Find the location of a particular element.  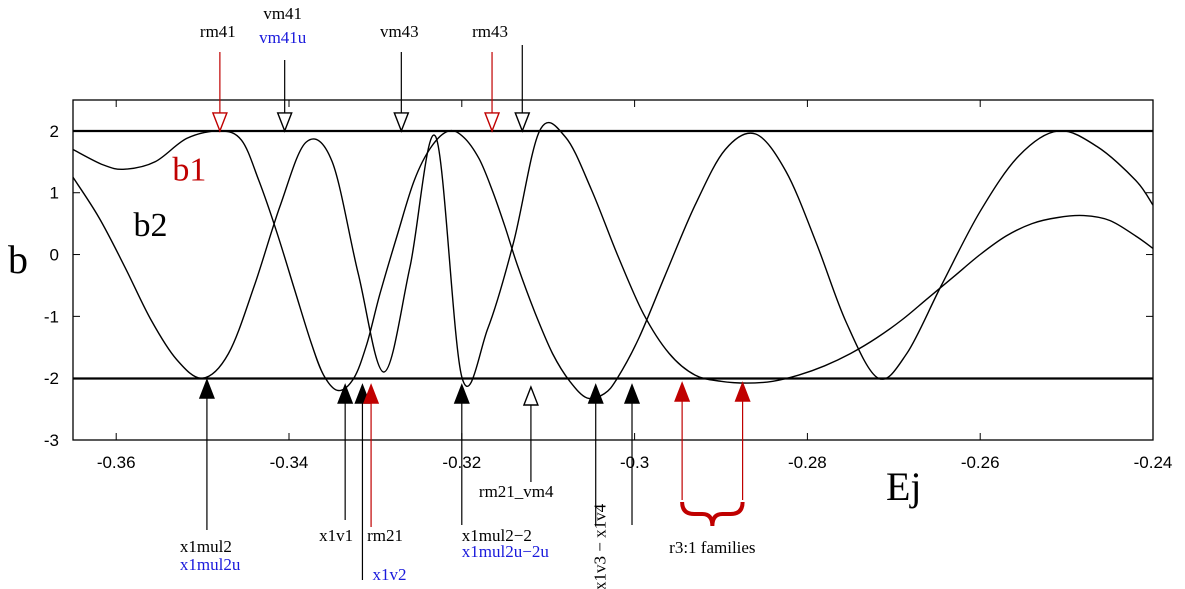

x-tick-label: -0.24 is located at coordinates (1153, 462).